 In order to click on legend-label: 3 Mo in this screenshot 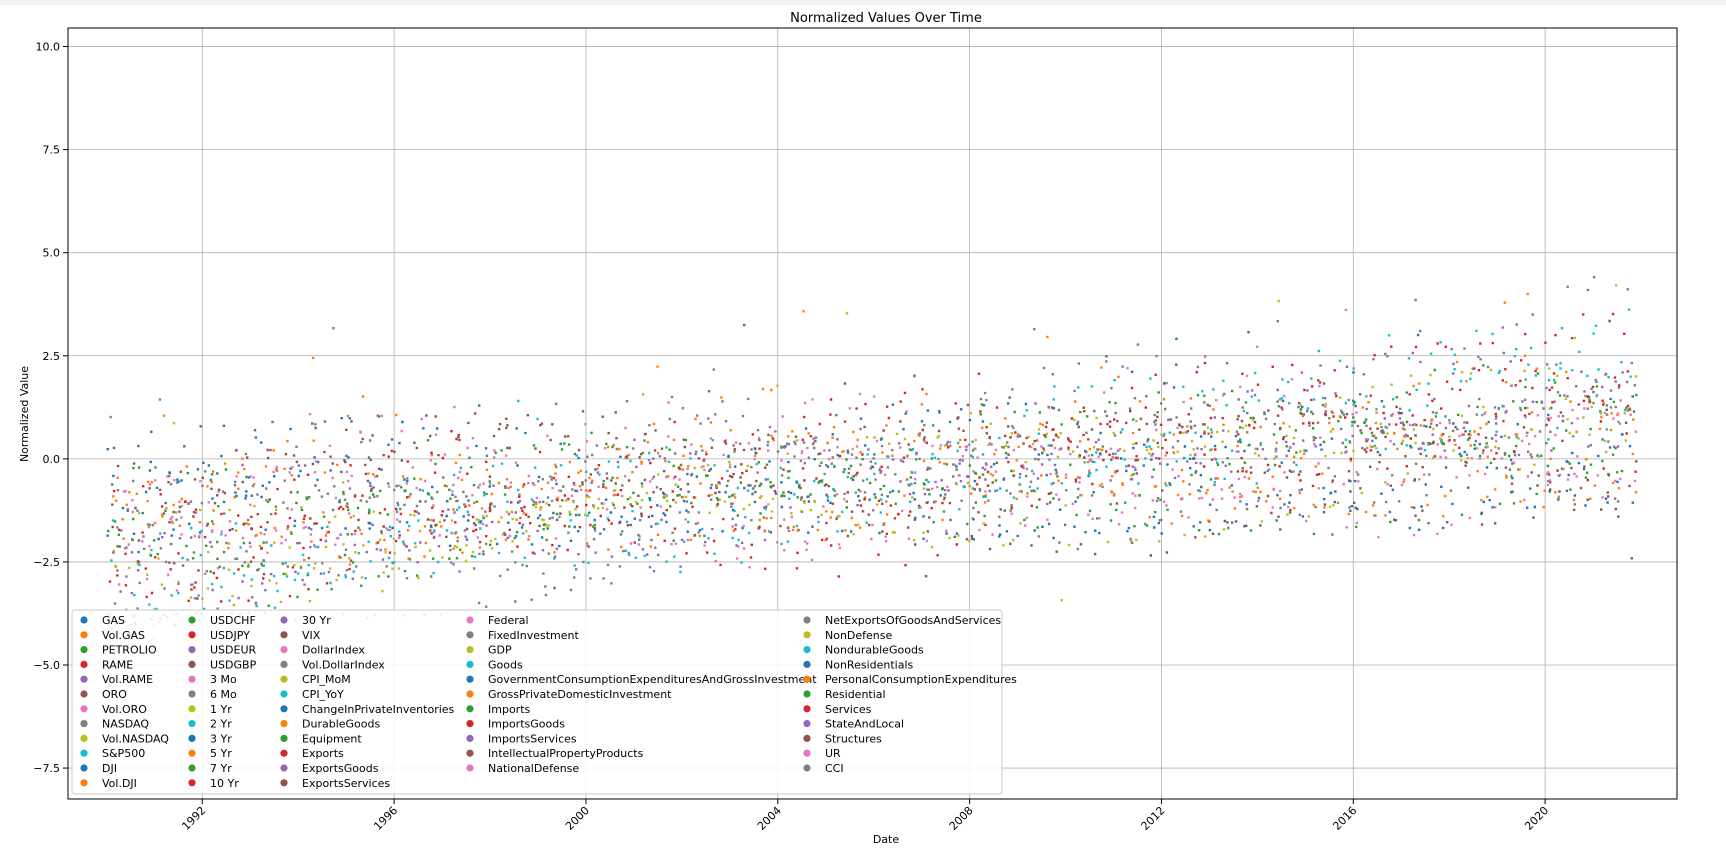, I will do `click(223, 679)`.